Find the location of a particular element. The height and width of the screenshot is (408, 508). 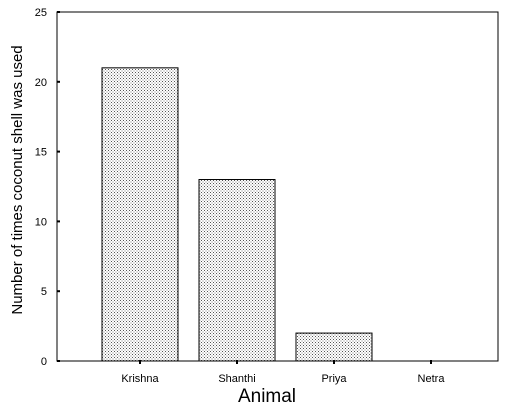

y-tick-label: 10 is located at coordinates (41, 222).